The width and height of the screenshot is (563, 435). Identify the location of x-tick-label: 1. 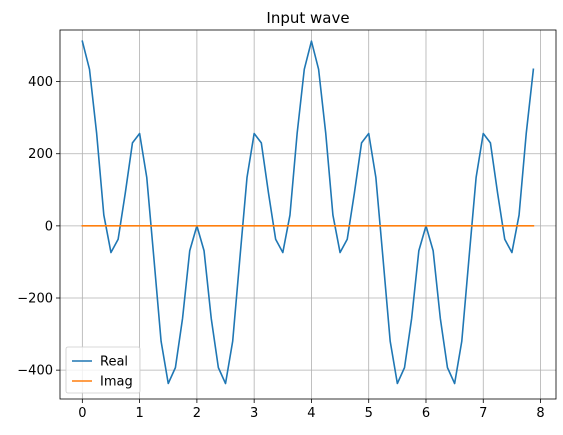
(139, 413).